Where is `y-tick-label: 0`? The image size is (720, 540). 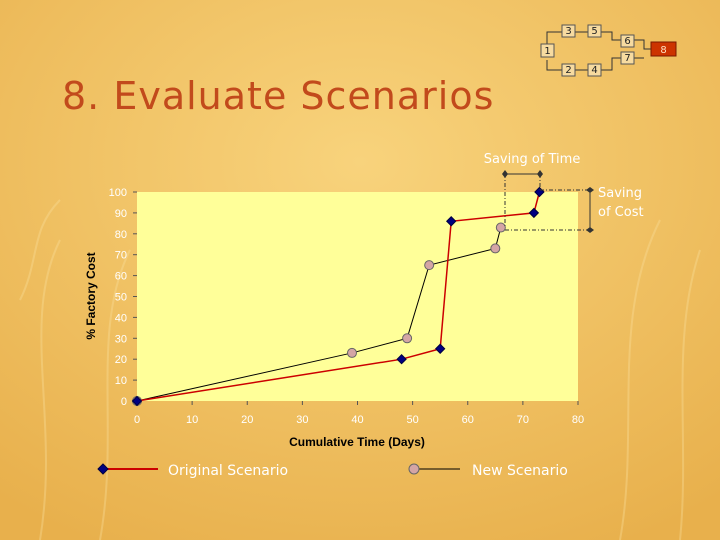 y-tick-label: 0 is located at coordinates (124, 402).